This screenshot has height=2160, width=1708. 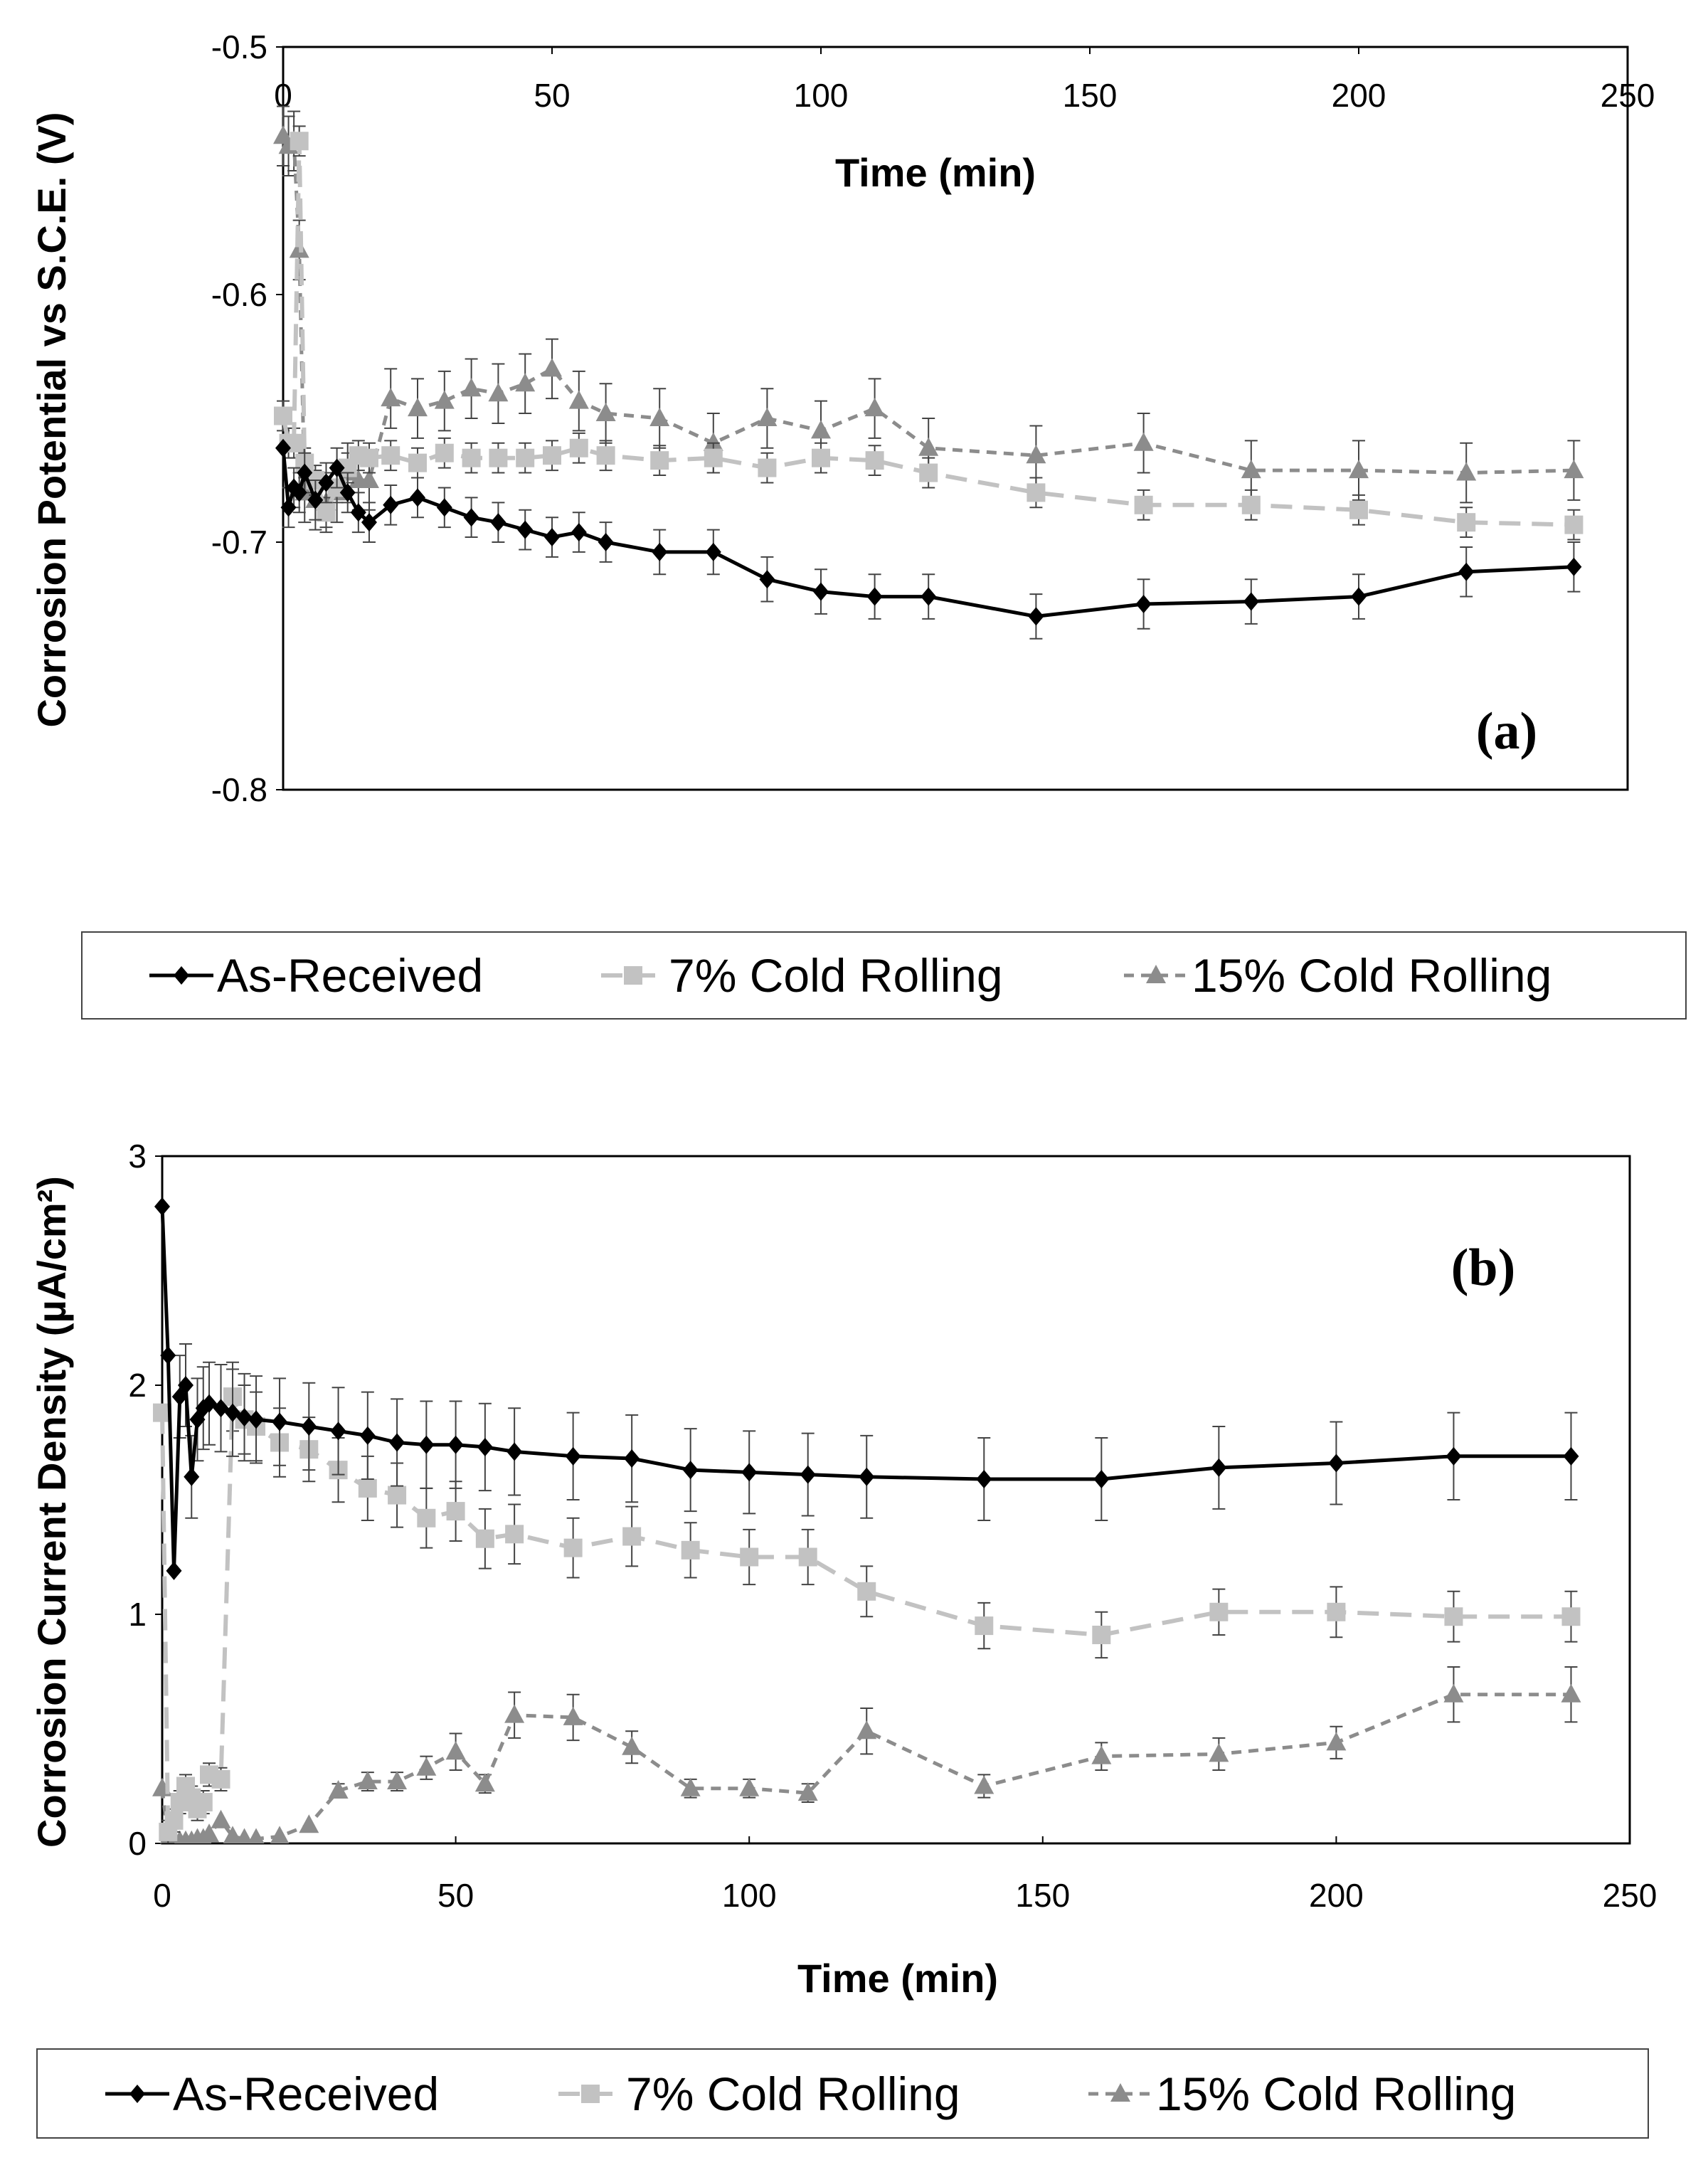 What do you see at coordinates (1483, 1268) in the screenshot?
I see `panel-label-b: (b)` at bounding box center [1483, 1268].